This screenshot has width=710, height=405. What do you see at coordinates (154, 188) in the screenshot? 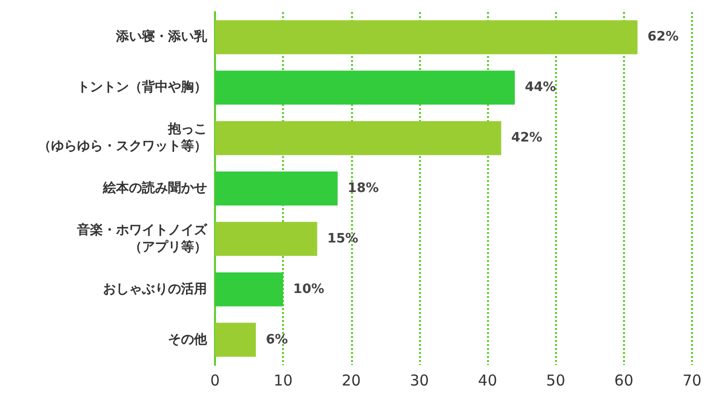
I see `y-tick-label: 絵本の読み聞かせ` at bounding box center [154, 188].